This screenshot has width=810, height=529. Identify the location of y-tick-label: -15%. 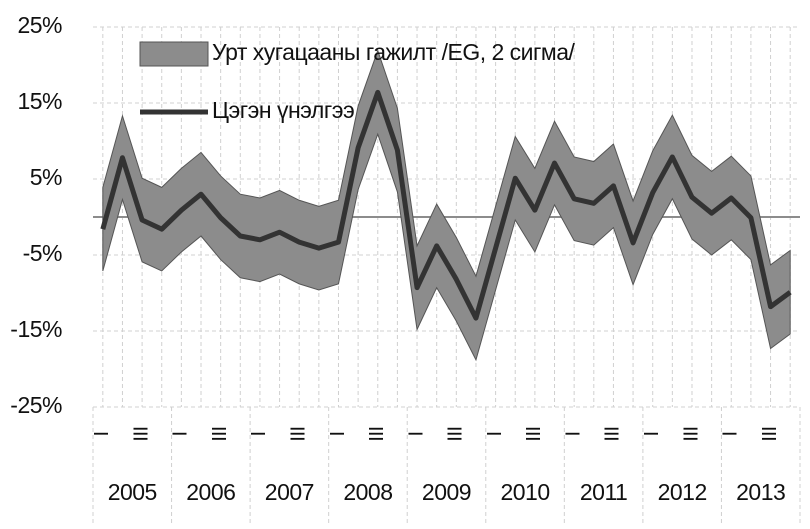
(36, 329).